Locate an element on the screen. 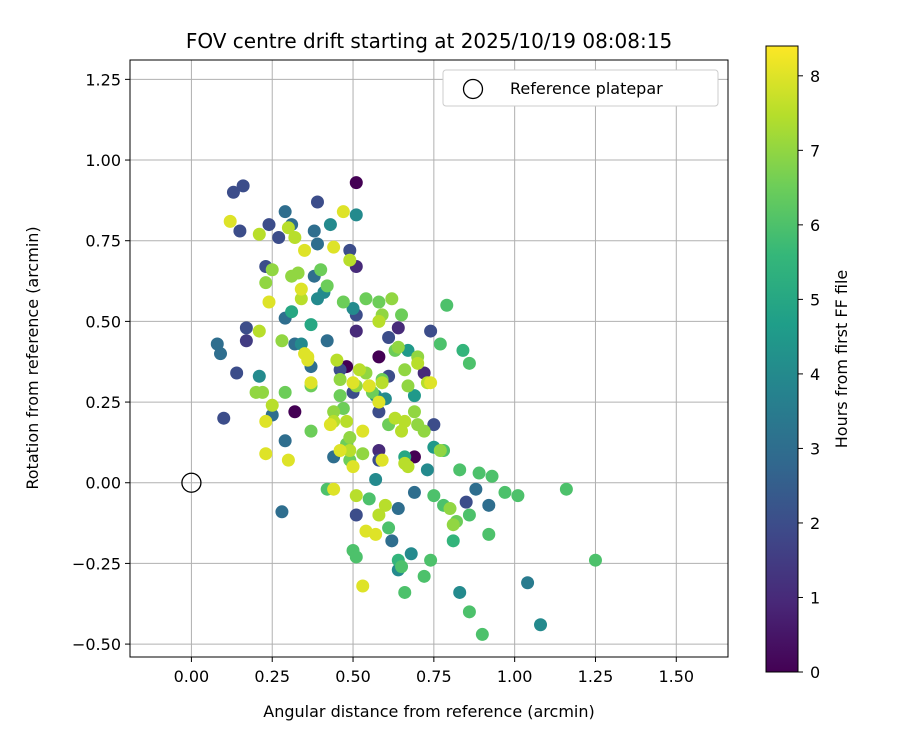 Image resolution: width=900 pixels, height=750 pixels. x-tick-label: 1.25 is located at coordinates (596, 676).